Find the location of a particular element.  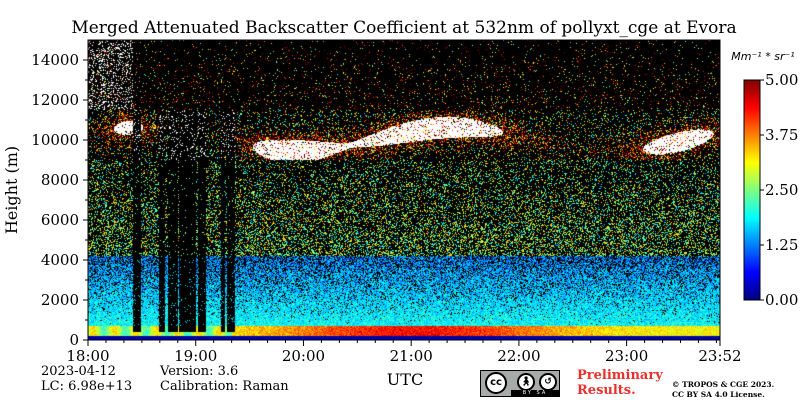

x-tick-label: 20:00 is located at coordinates (303, 356).